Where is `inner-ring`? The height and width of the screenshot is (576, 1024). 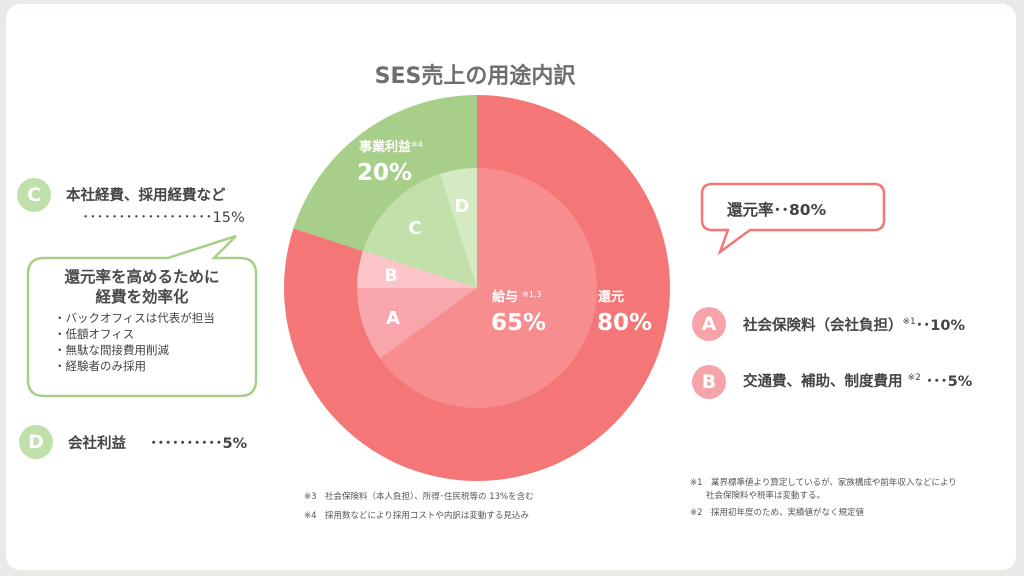 inner-ring is located at coordinates (477, 288).